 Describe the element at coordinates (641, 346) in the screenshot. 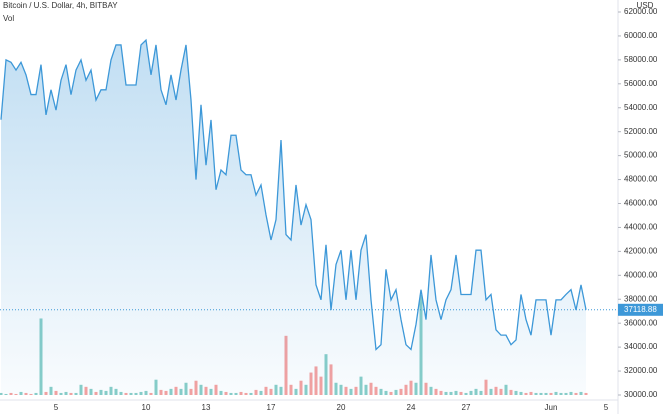

I see `y-tick-label: 34000.00` at that location.